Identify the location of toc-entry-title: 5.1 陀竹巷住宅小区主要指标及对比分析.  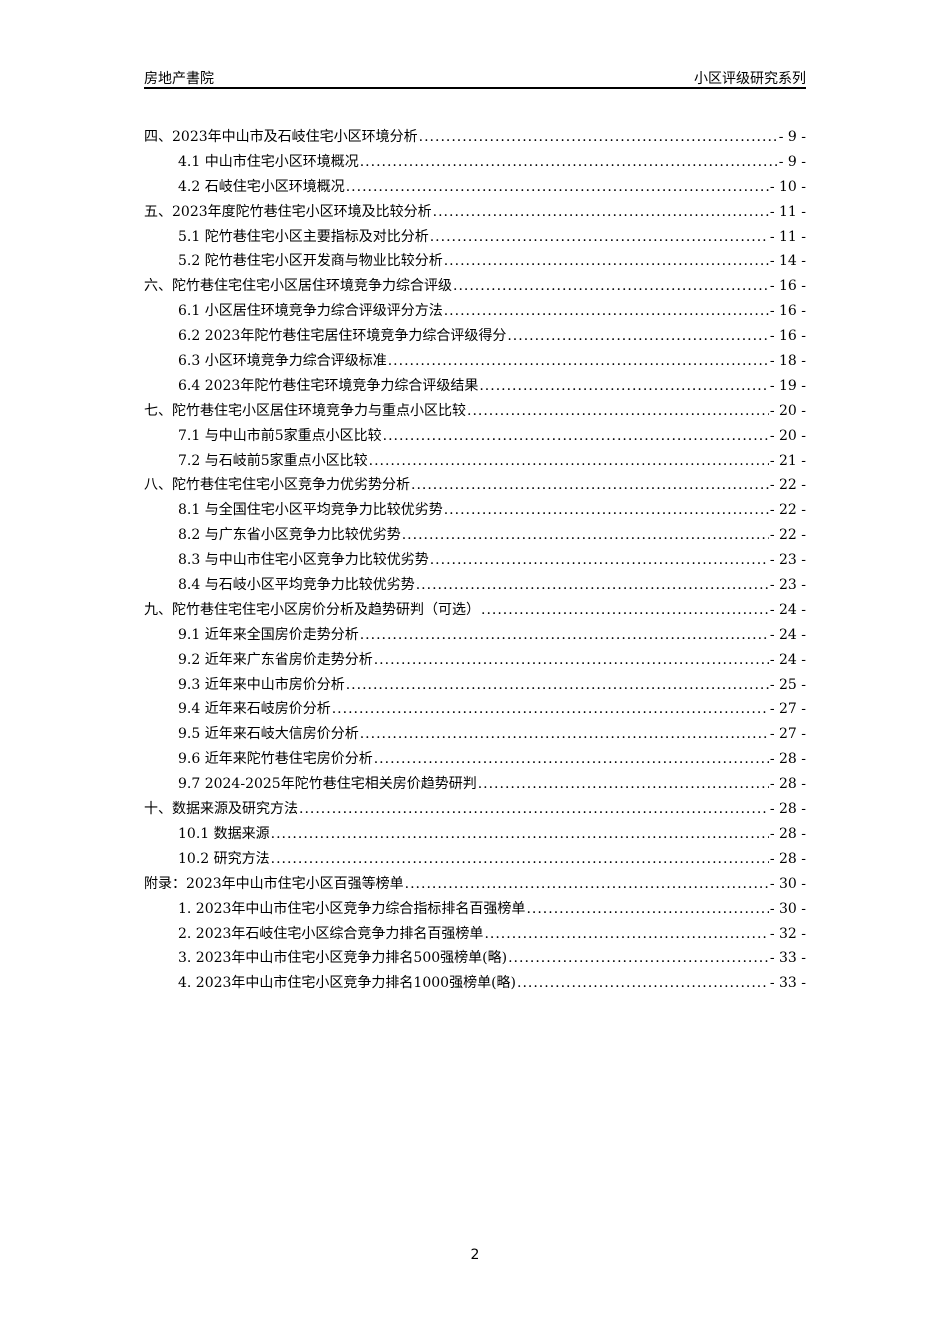
(303, 236).